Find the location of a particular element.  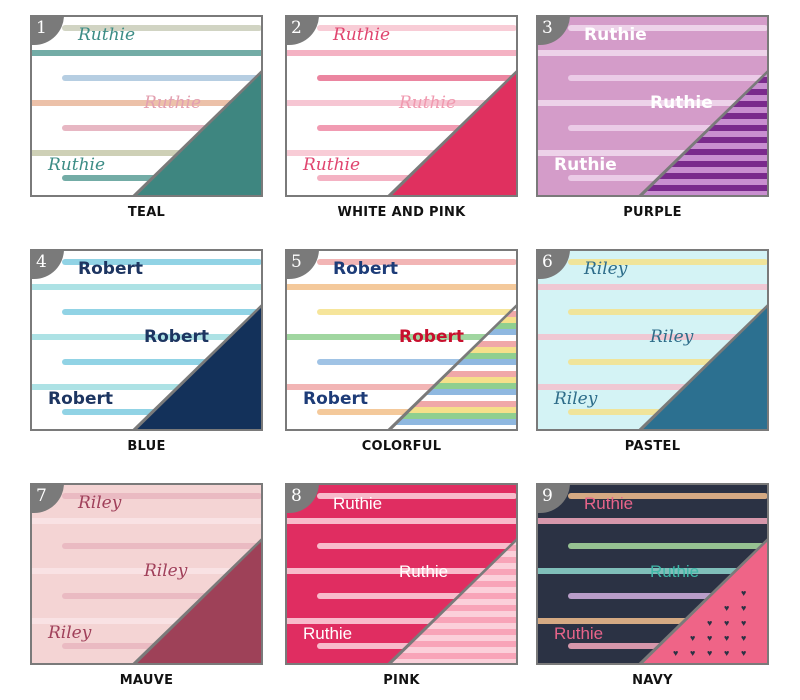

swatch-label: TEAL is located at coordinates (146, 212).